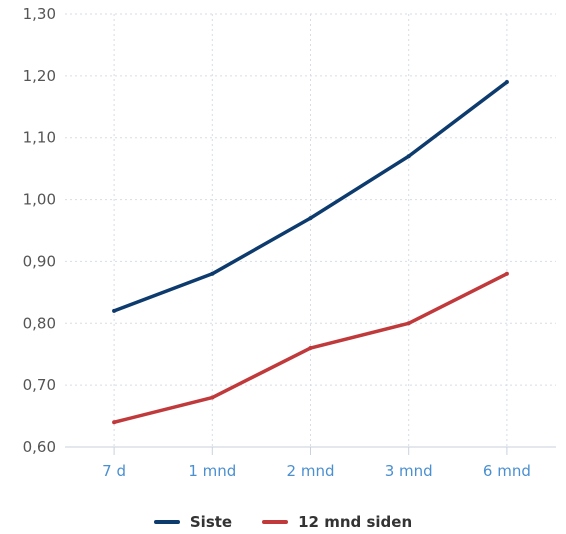 The image size is (566, 534). What do you see at coordinates (311, 471) in the screenshot?
I see `x-tick-label: 2 mnd` at bounding box center [311, 471].